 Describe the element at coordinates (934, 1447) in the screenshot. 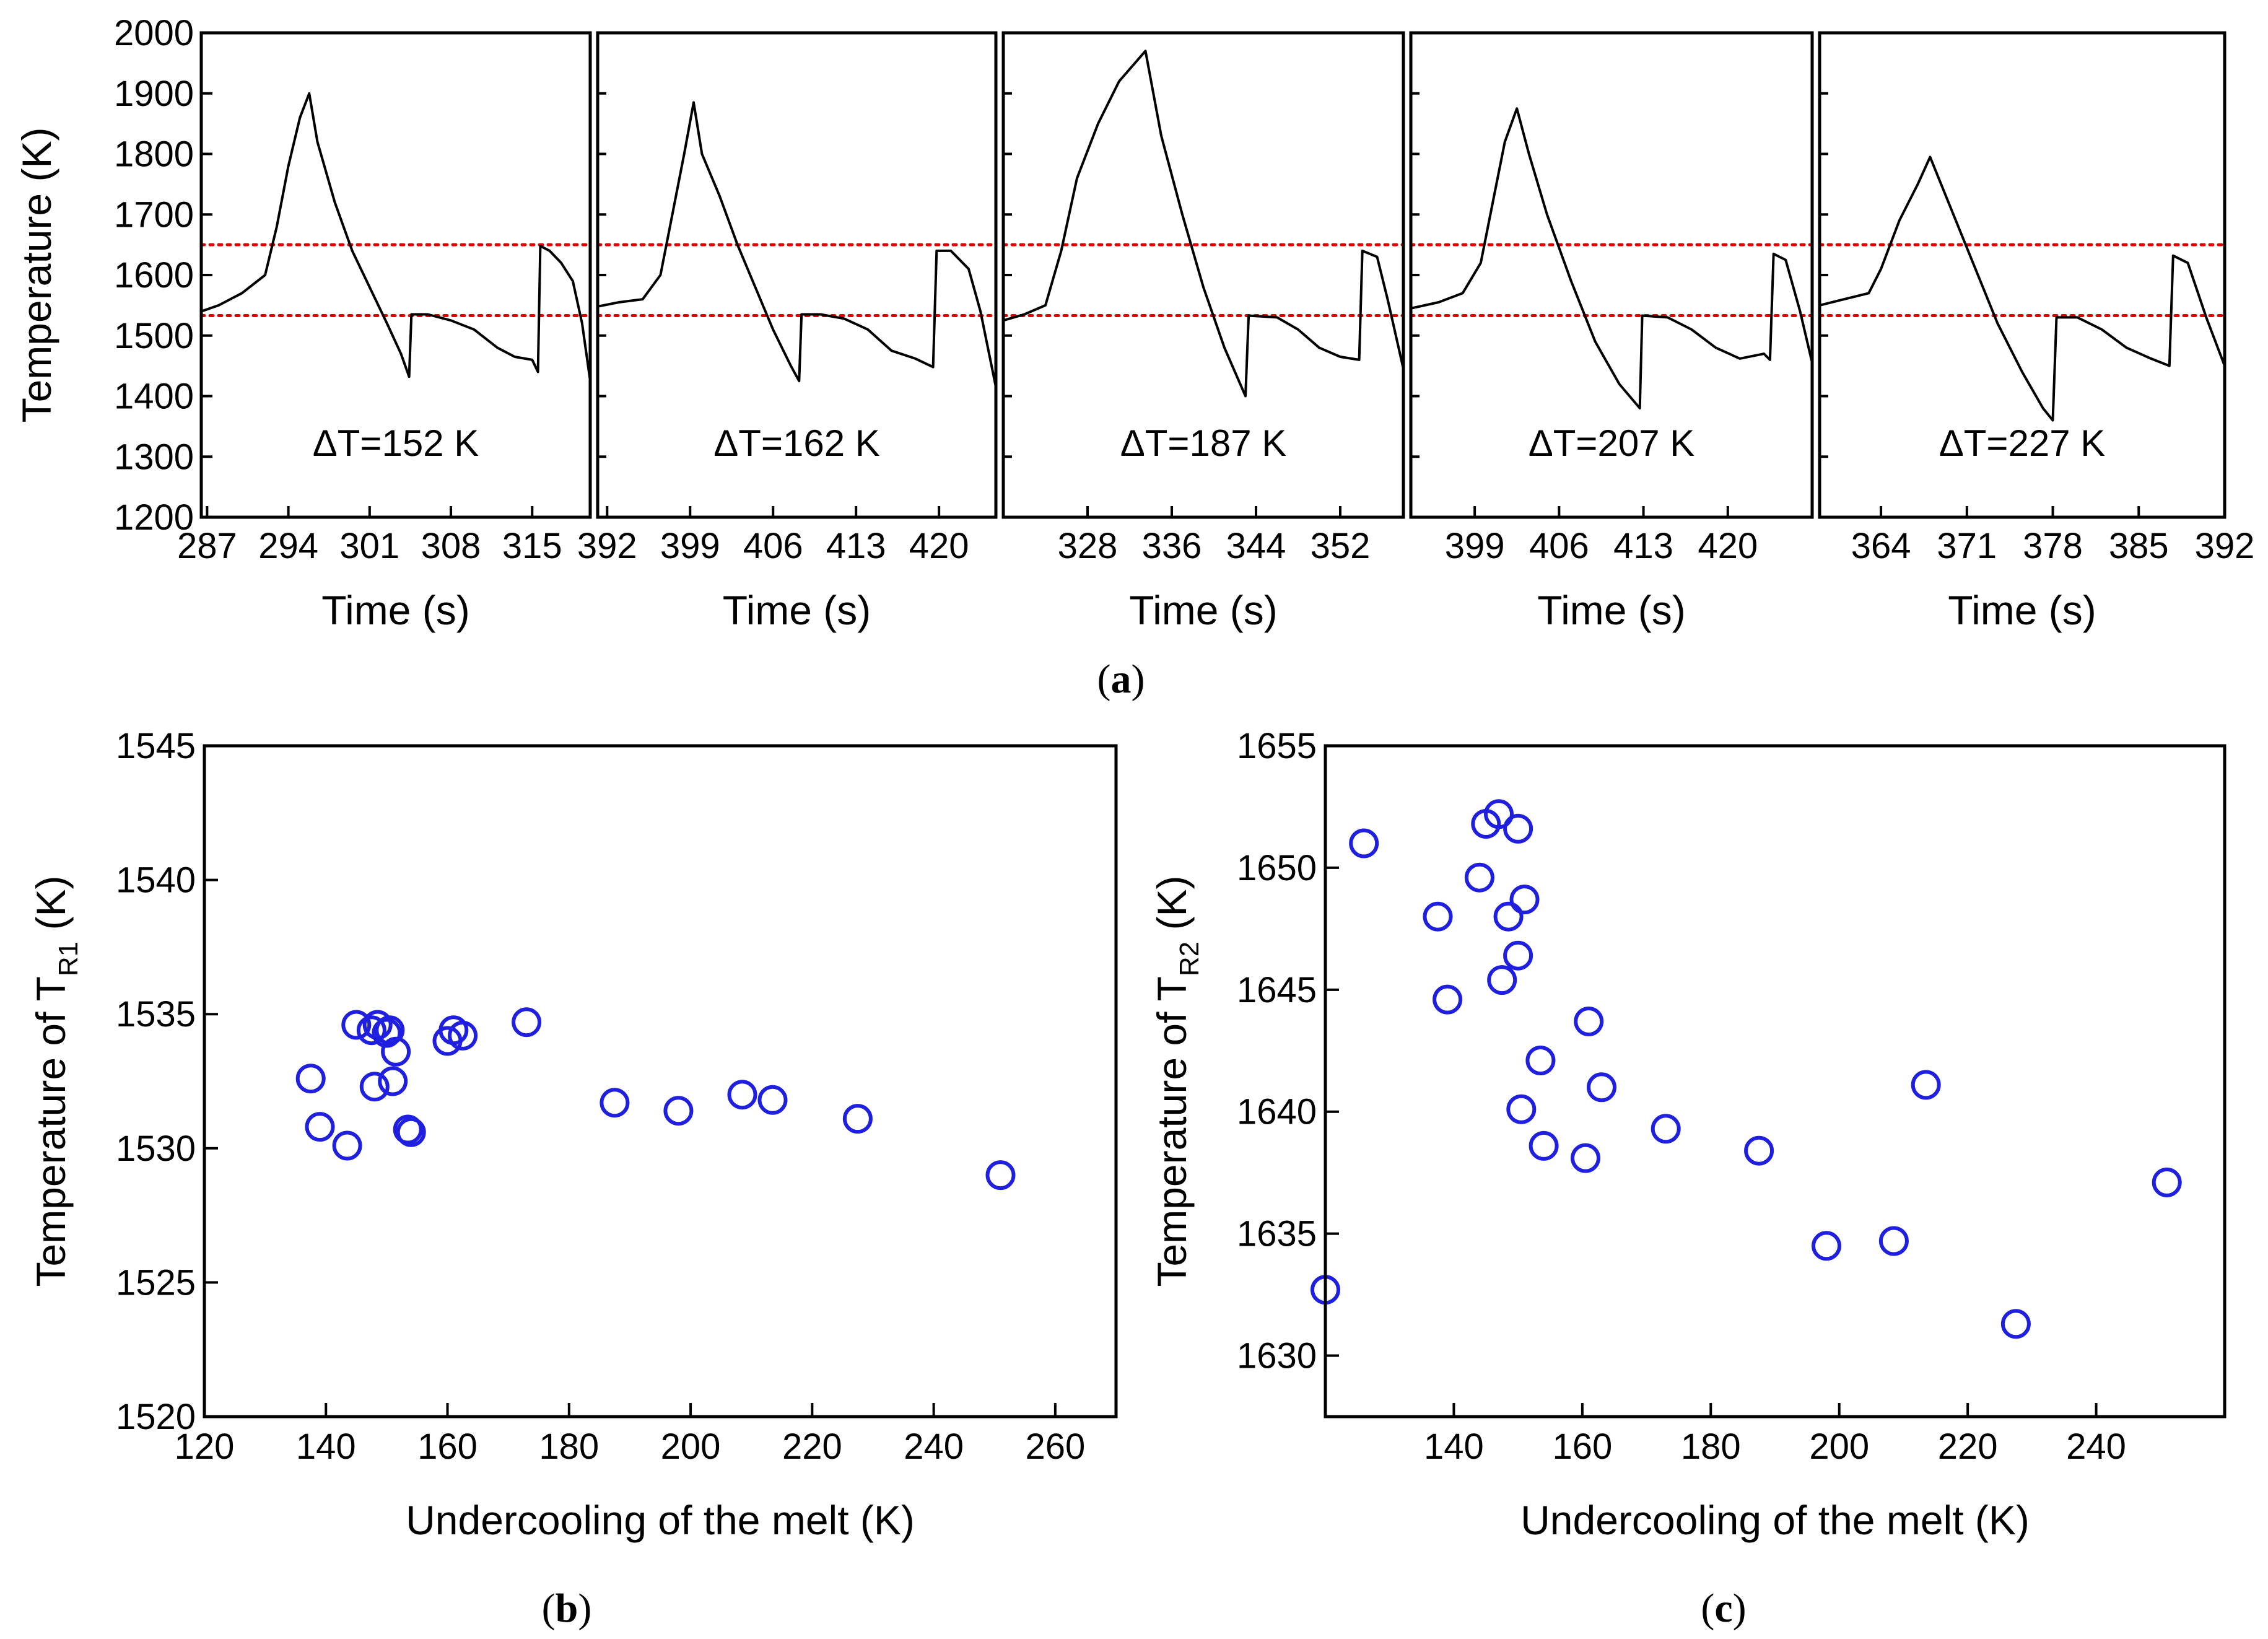

I see `x-tick-label: 240` at that location.